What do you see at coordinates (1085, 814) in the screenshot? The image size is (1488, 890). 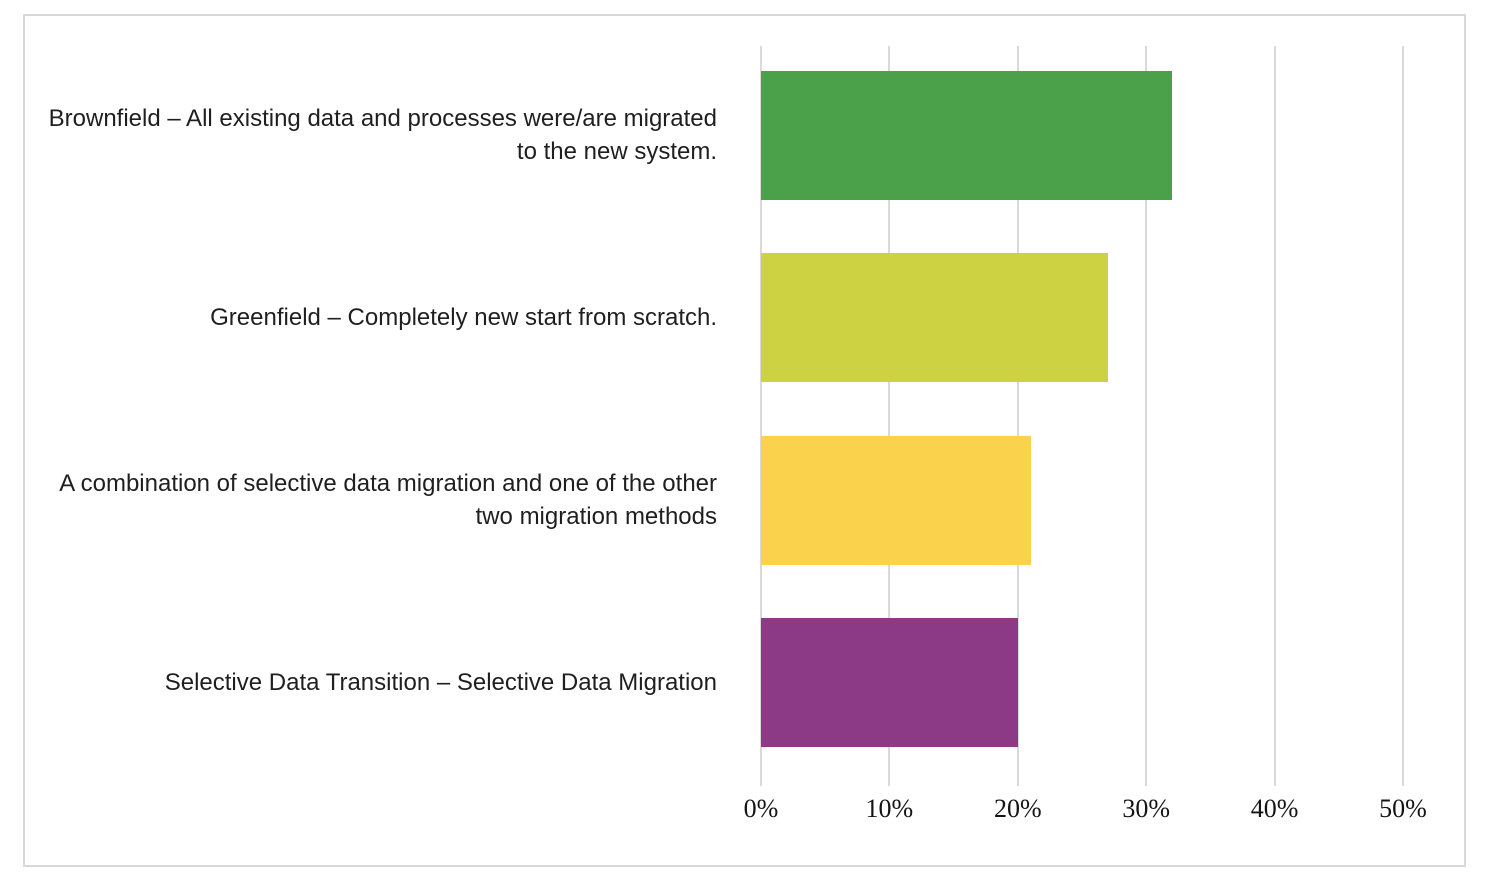 I see `x-axis: 0% 10% 20% 30% 40% 50%` at bounding box center [1085, 814].